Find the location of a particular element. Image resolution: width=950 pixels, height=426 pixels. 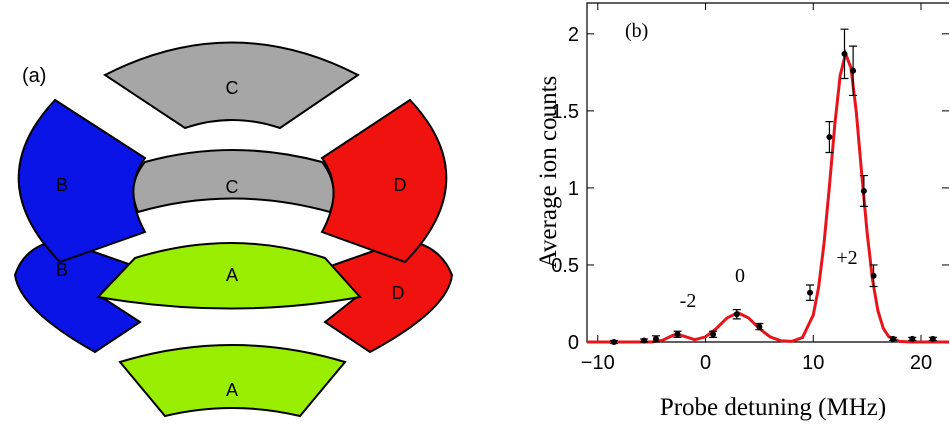

y-tick-label: 0 is located at coordinates (573, 343).